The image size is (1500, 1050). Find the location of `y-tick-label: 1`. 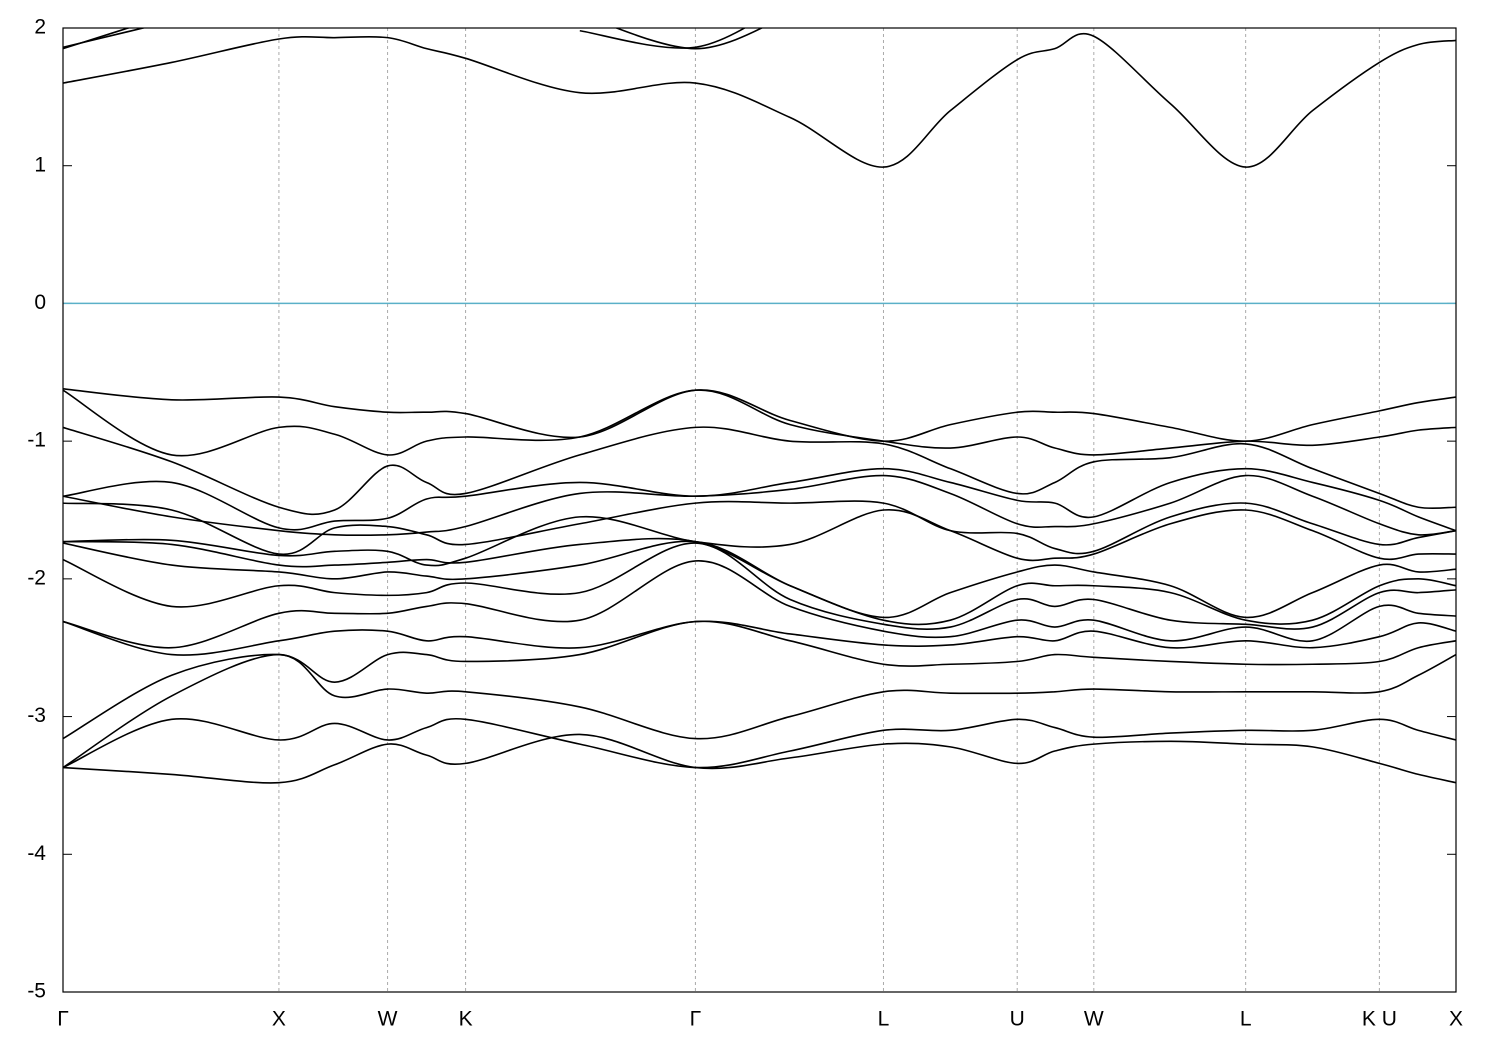

y-tick-label: 1 is located at coordinates (40, 164).